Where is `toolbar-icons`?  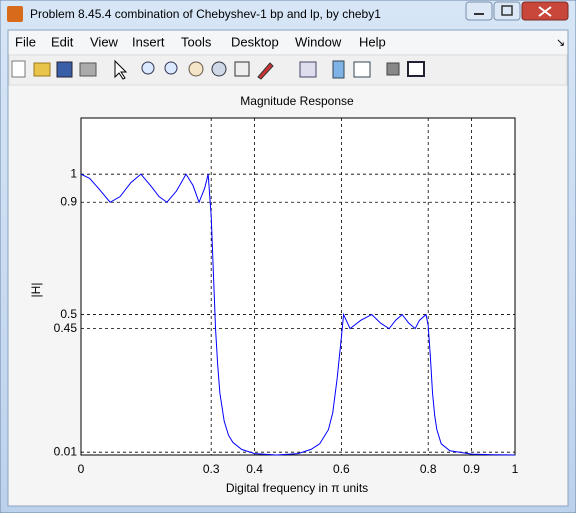 toolbar-icons is located at coordinates (218, 69).